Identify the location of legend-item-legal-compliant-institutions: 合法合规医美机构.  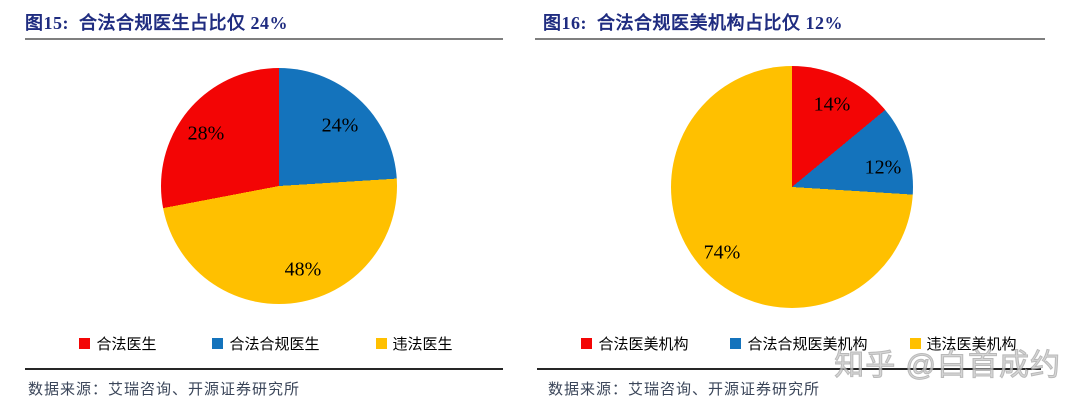
(799, 343).